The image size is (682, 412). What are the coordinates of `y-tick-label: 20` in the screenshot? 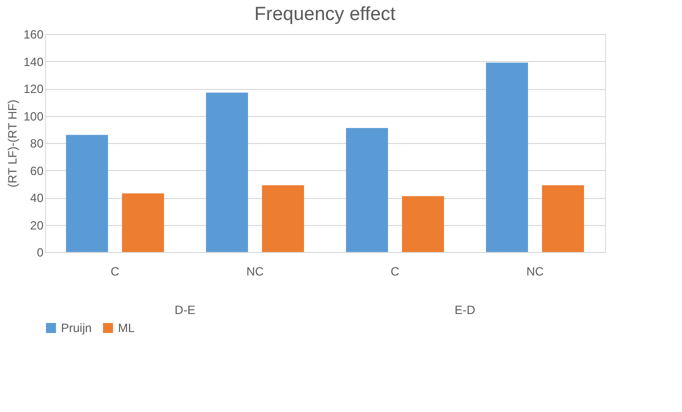 It's located at (37, 225).